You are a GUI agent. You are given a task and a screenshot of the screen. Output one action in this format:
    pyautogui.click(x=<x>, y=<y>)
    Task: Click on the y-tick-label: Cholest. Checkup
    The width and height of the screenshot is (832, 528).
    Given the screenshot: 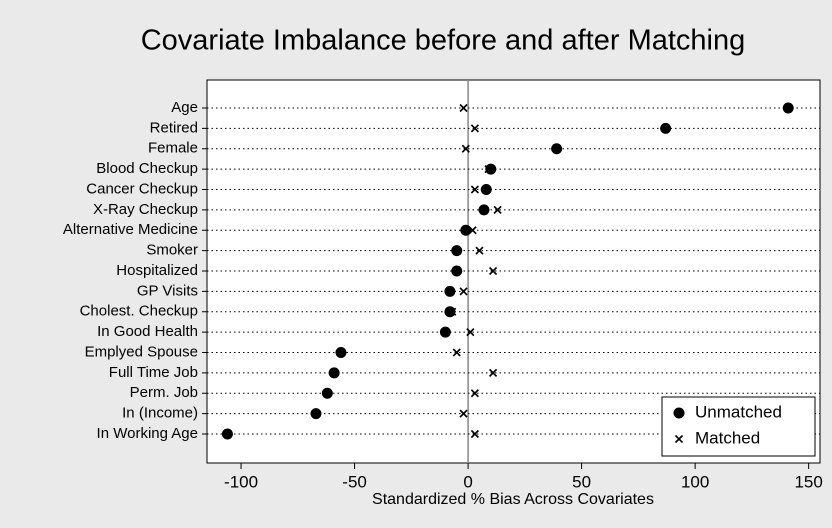 What is the action you would take?
    pyautogui.click(x=139, y=311)
    